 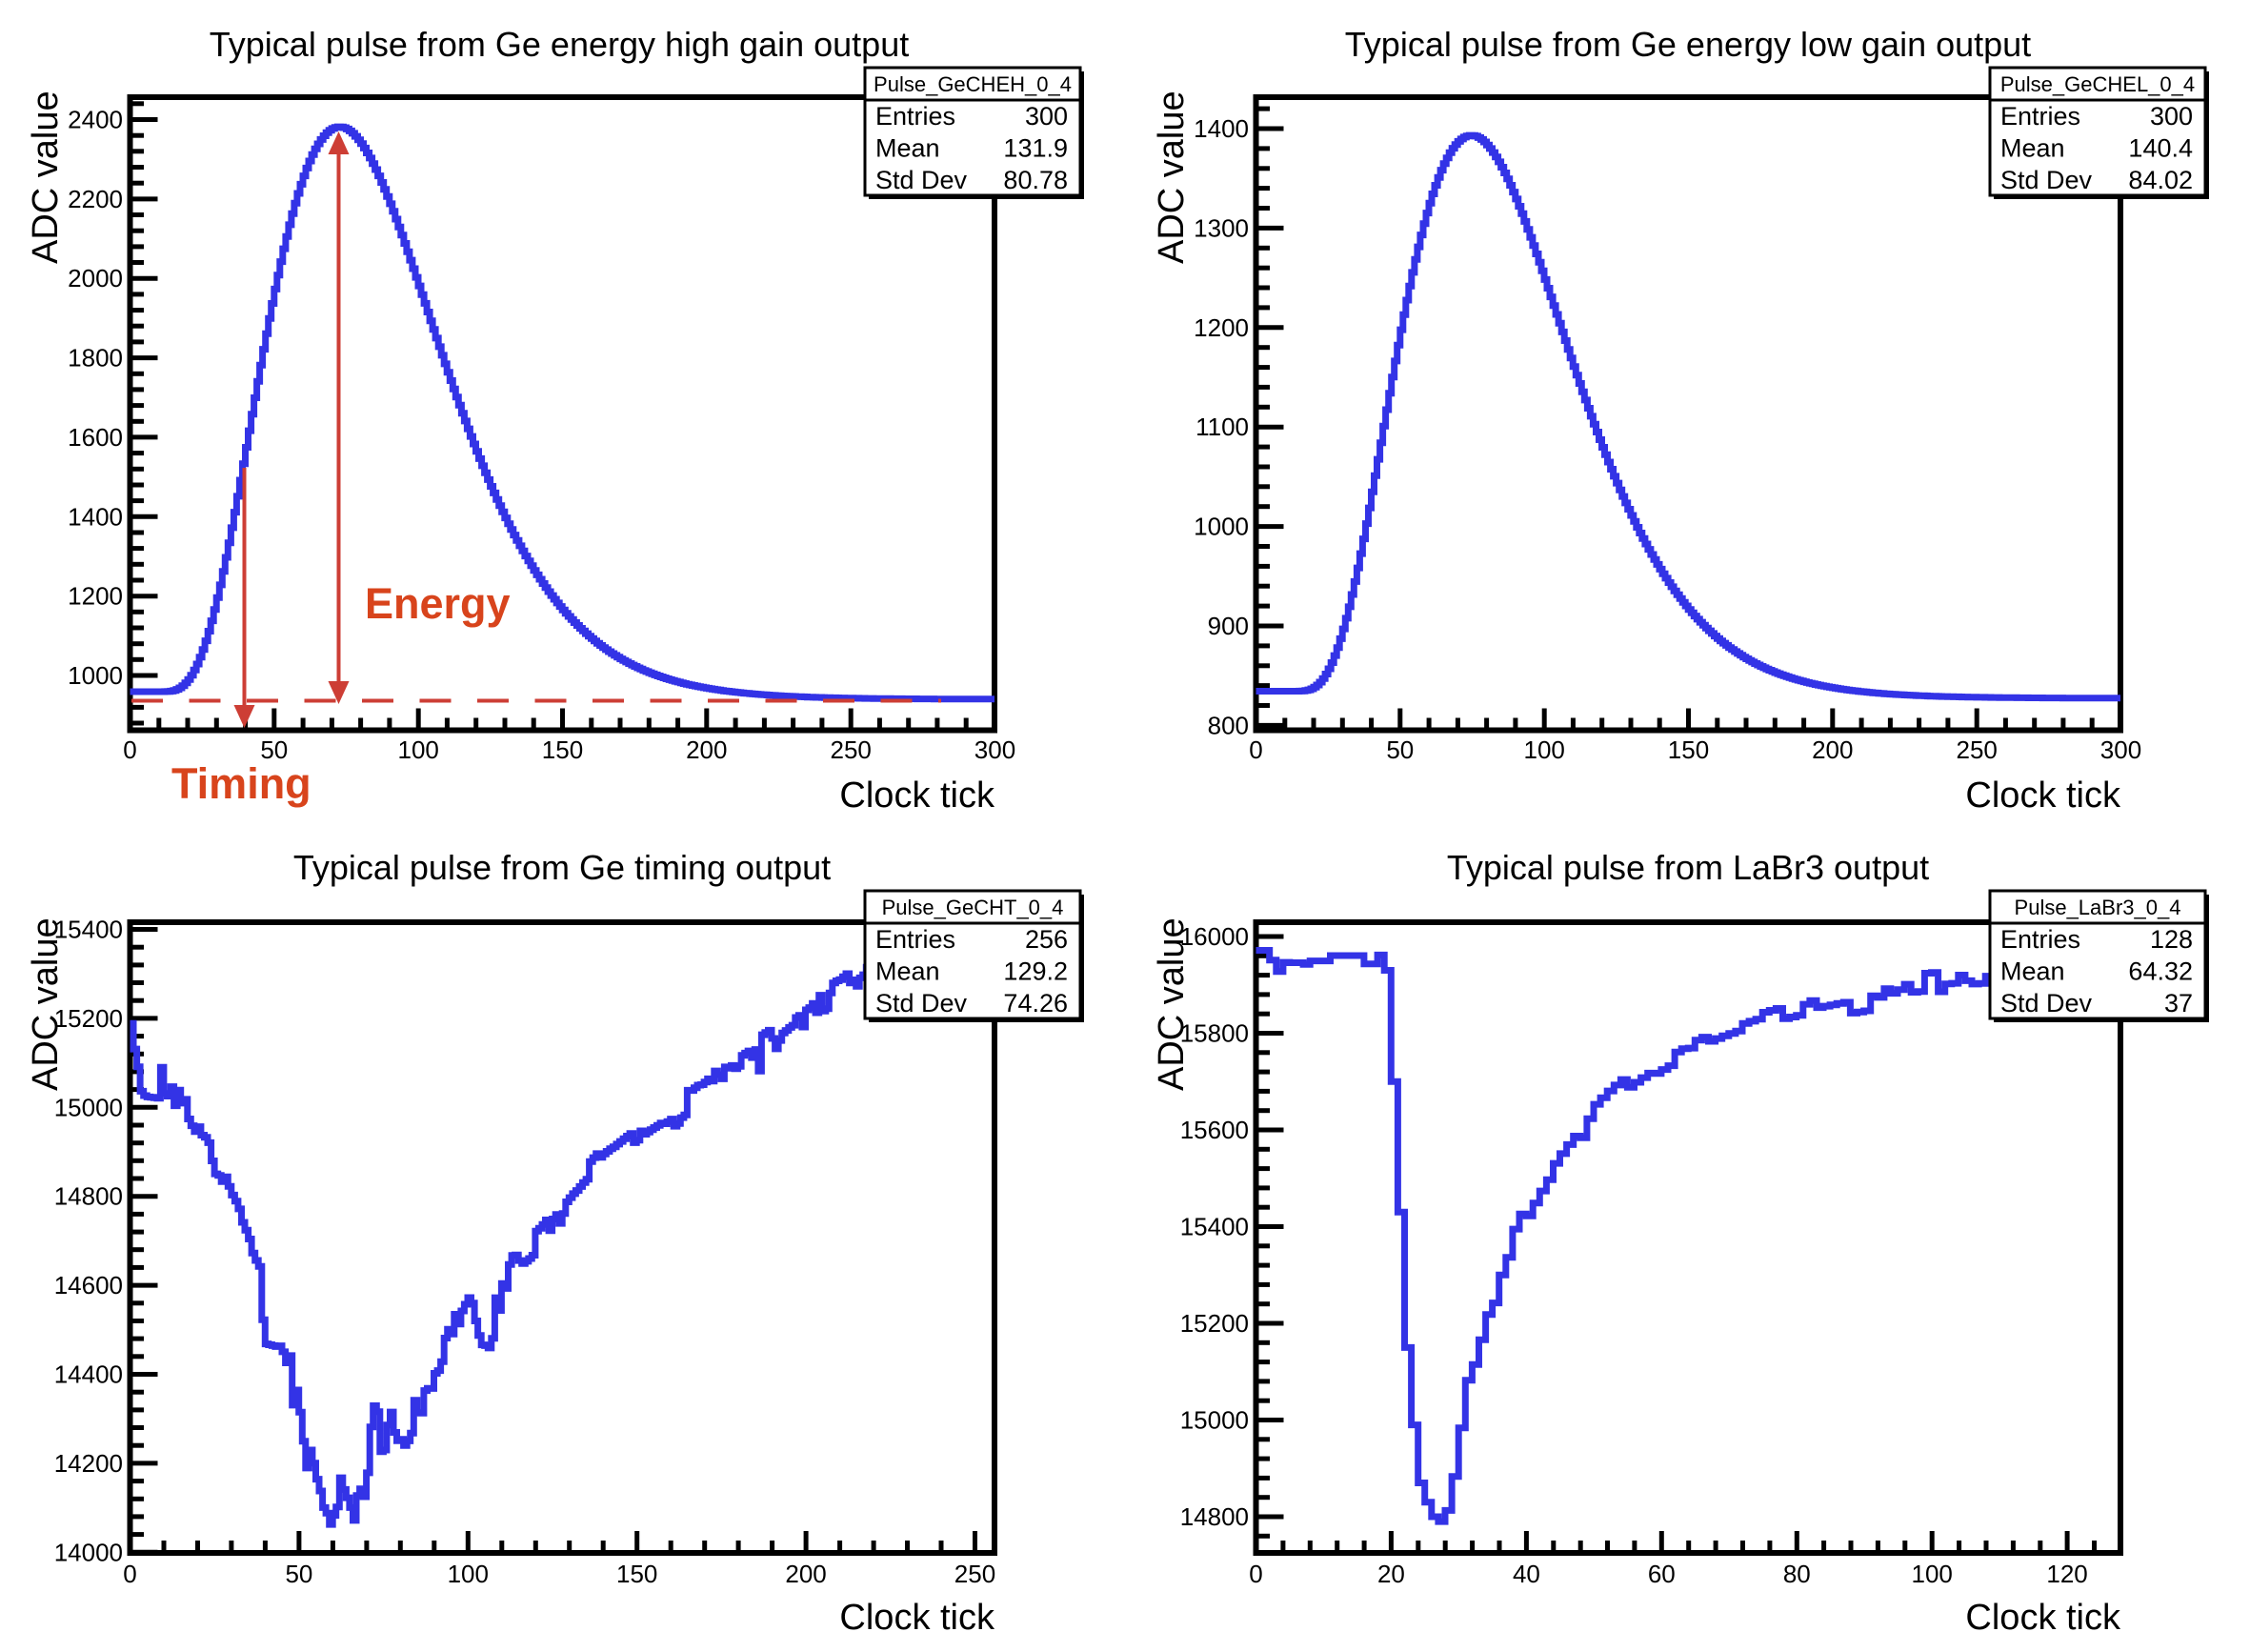 What do you see at coordinates (1214, 936) in the screenshot?
I see `svg-text: 16000` at bounding box center [1214, 936].